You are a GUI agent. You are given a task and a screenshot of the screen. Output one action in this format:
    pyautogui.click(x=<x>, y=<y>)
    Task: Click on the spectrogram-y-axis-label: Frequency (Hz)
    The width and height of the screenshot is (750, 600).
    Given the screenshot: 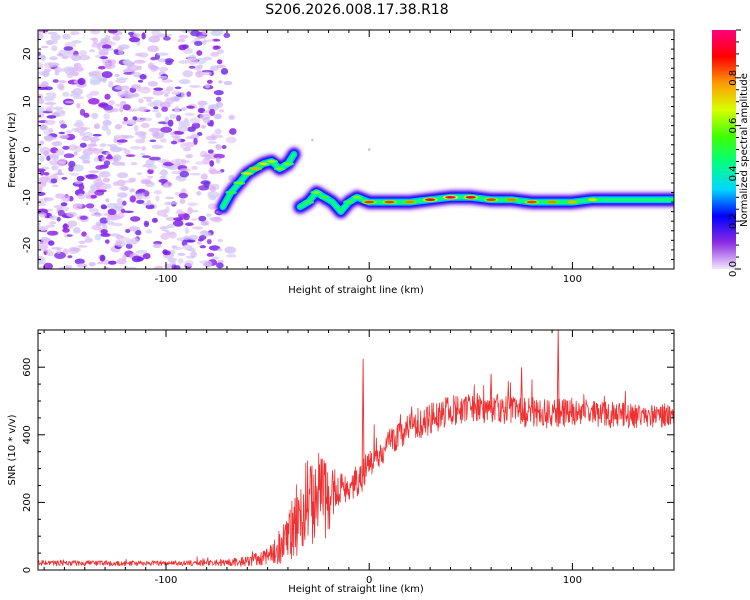 What is the action you would take?
    pyautogui.click(x=12, y=150)
    